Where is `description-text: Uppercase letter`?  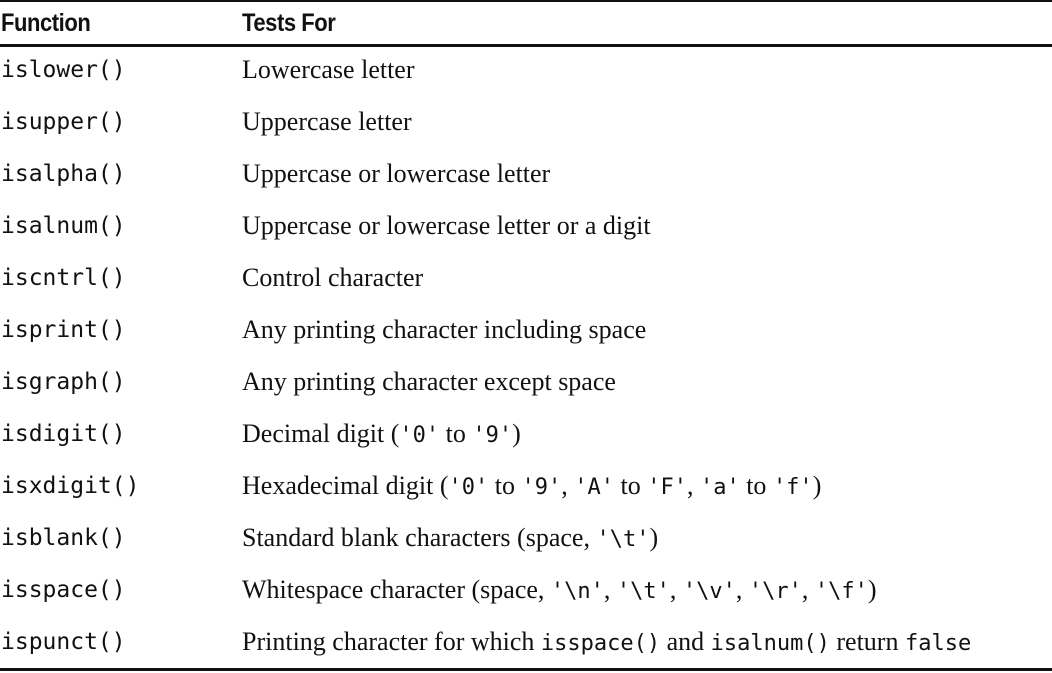
description-text: Uppercase letter is located at coordinates (327, 121).